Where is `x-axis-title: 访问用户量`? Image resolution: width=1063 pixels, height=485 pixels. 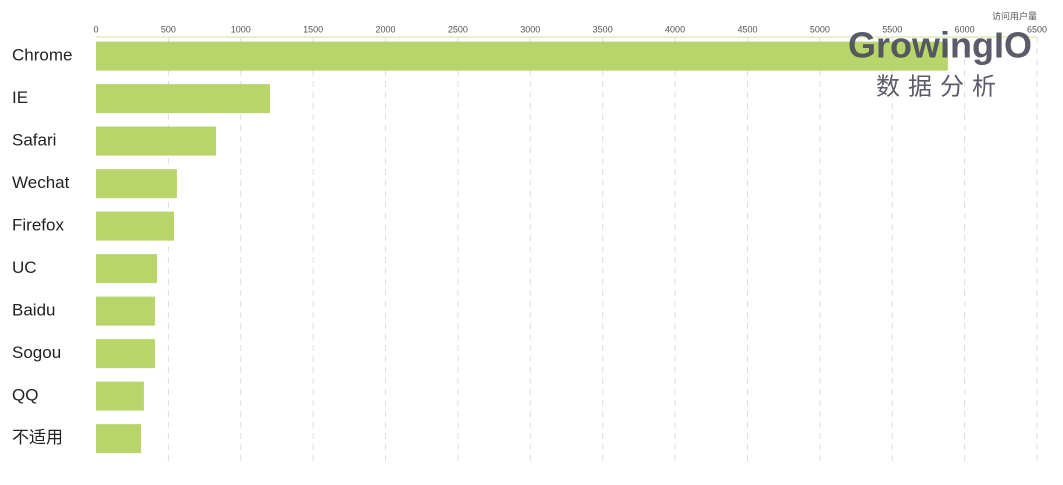 x-axis-title: 访问用户量 is located at coordinates (1014, 15).